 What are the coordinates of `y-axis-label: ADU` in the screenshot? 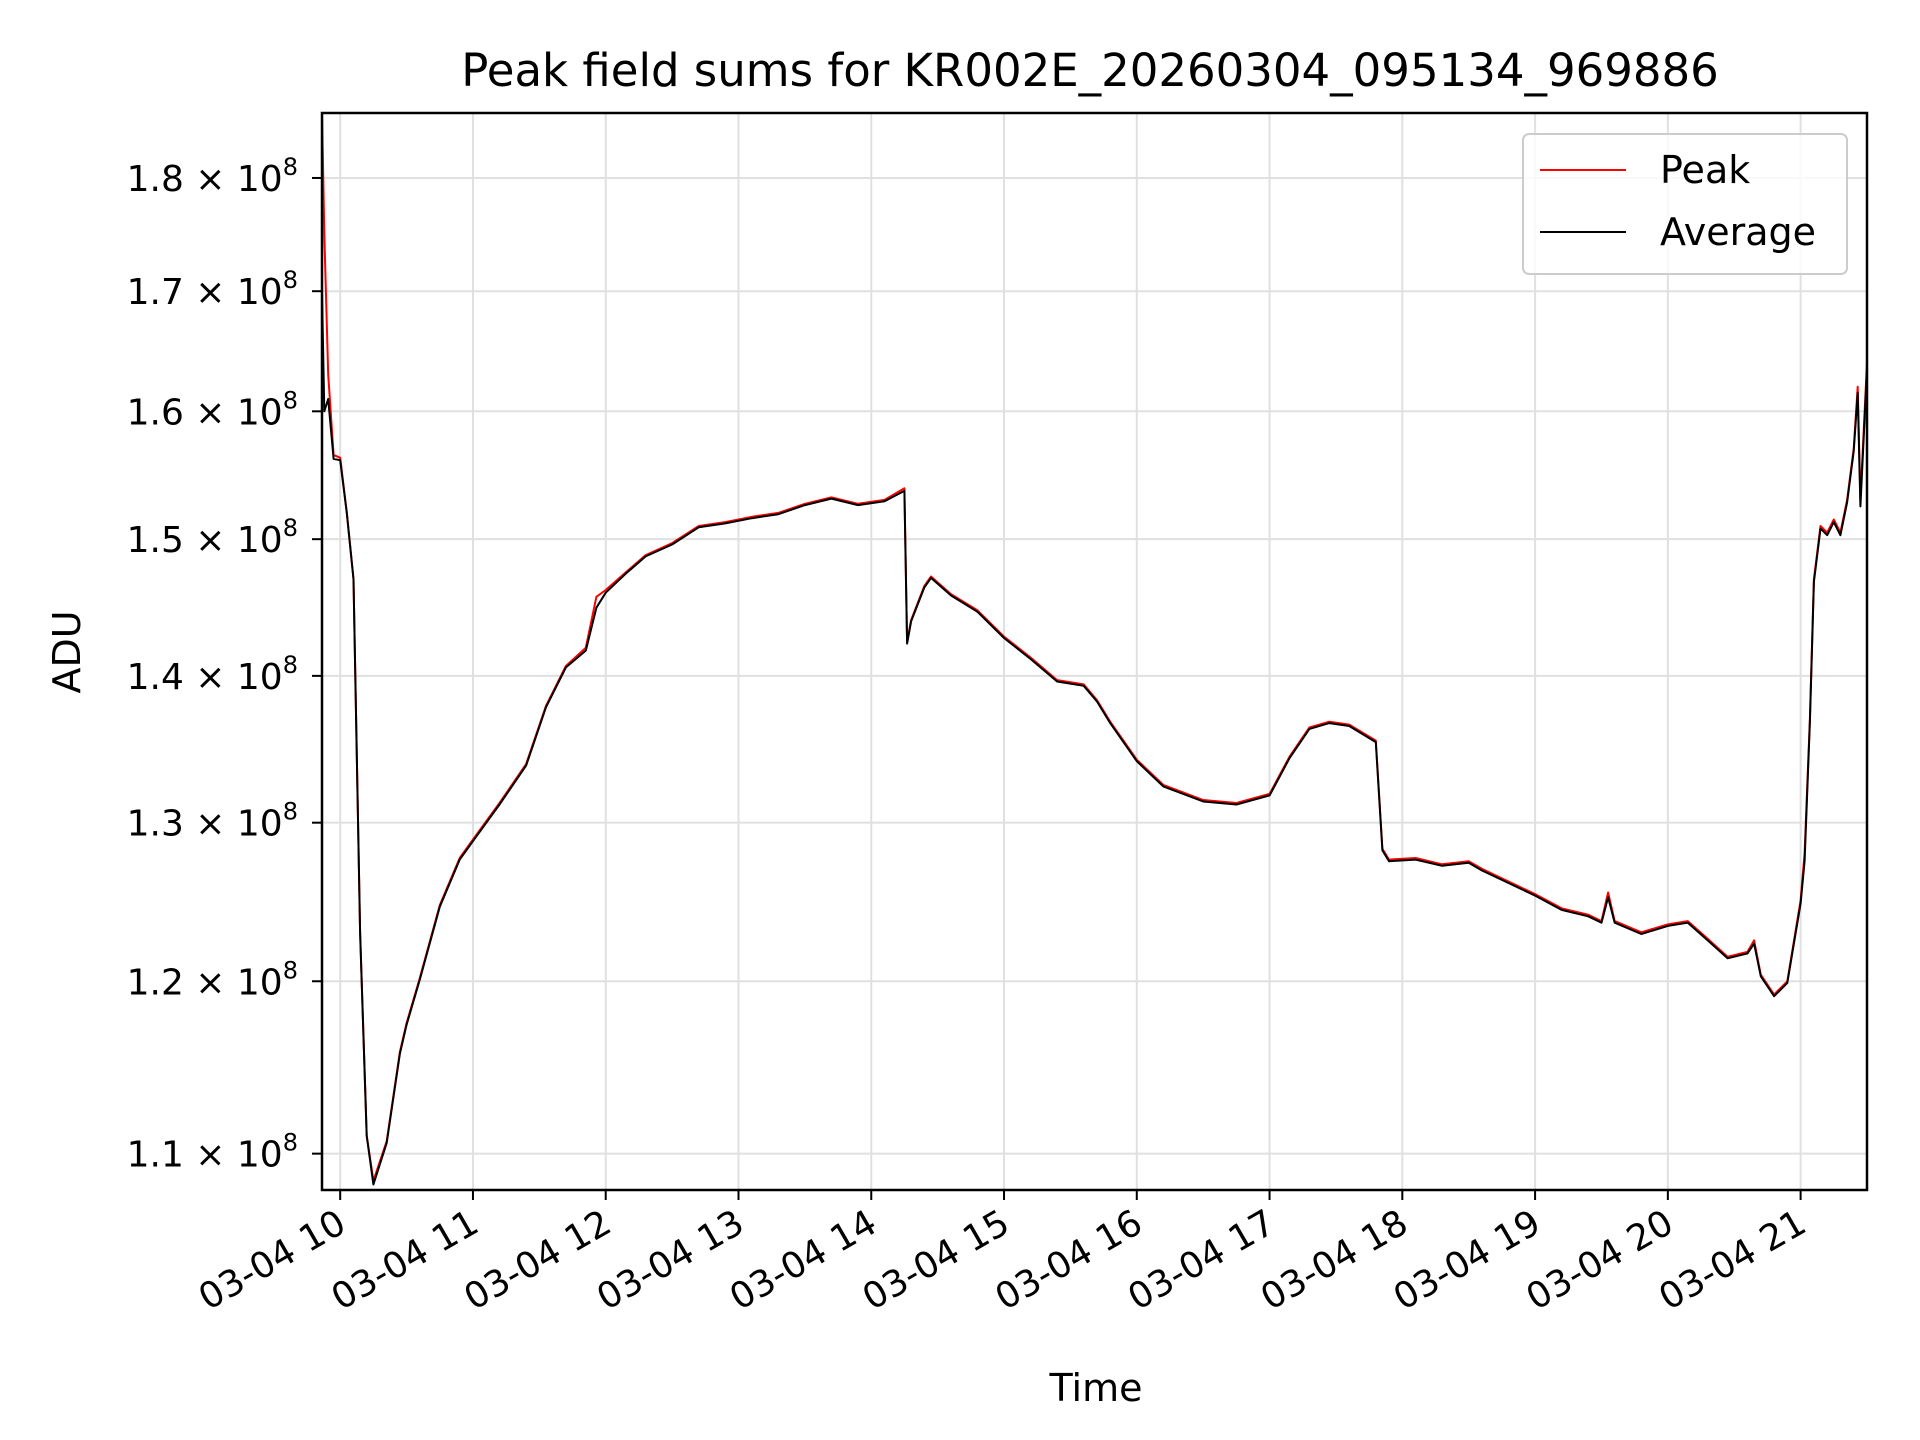 It's located at (67, 651).